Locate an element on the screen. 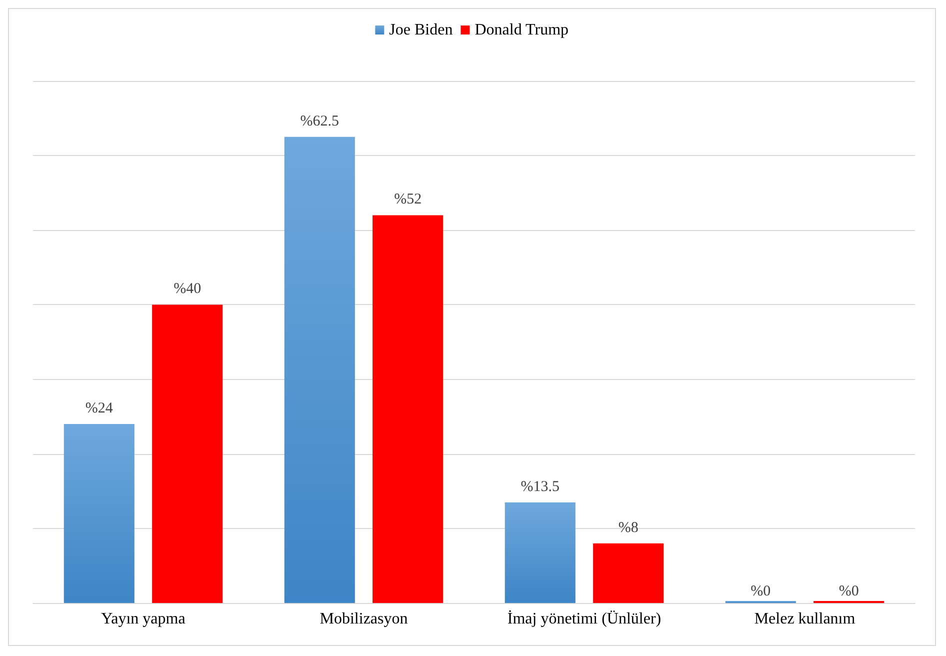 The width and height of the screenshot is (946, 656). data-label: %62.5 is located at coordinates (320, 121).